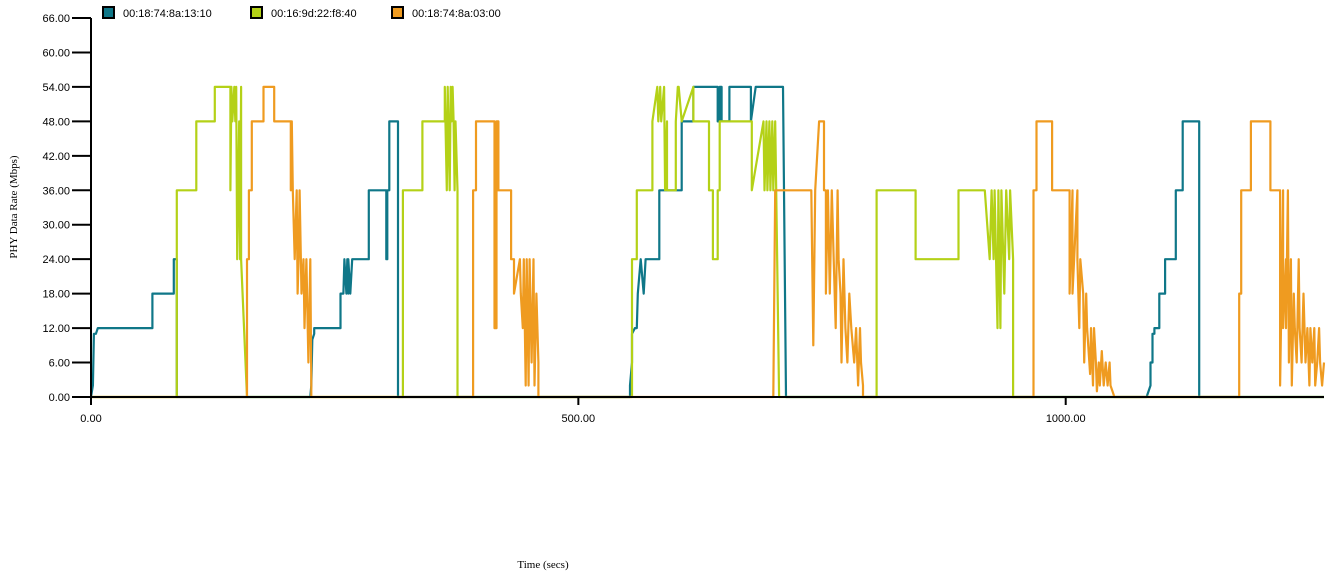 The height and width of the screenshot is (576, 1332). Describe the element at coordinates (543, 565) in the screenshot. I see `x-axis-title: Time (secs)` at that location.